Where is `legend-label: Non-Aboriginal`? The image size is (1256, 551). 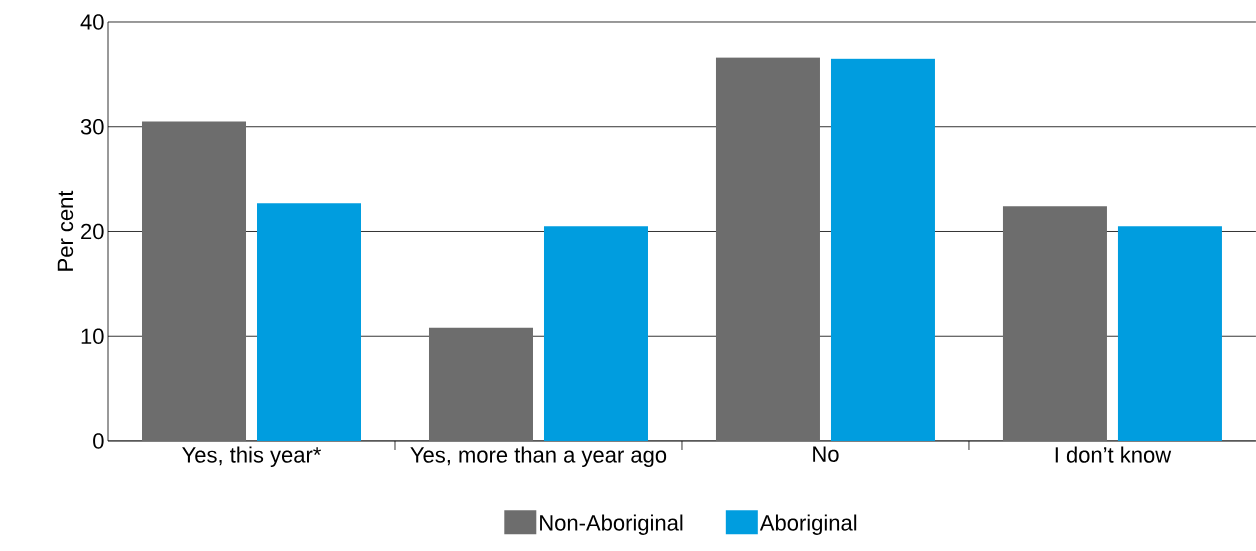
legend-label: Non-Aboriginal is located at coordinates (611, 525).